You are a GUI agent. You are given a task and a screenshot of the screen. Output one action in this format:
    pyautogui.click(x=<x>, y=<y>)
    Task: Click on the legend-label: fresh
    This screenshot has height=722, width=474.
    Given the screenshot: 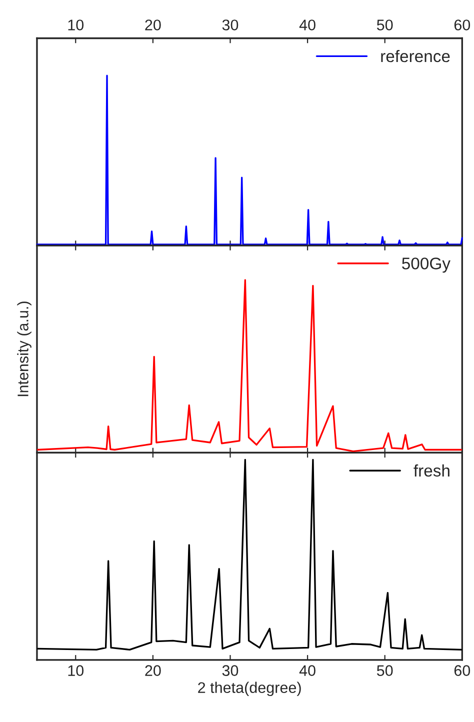 What is the action you would take?
    pyautogui.click(x=432, y=470)
    